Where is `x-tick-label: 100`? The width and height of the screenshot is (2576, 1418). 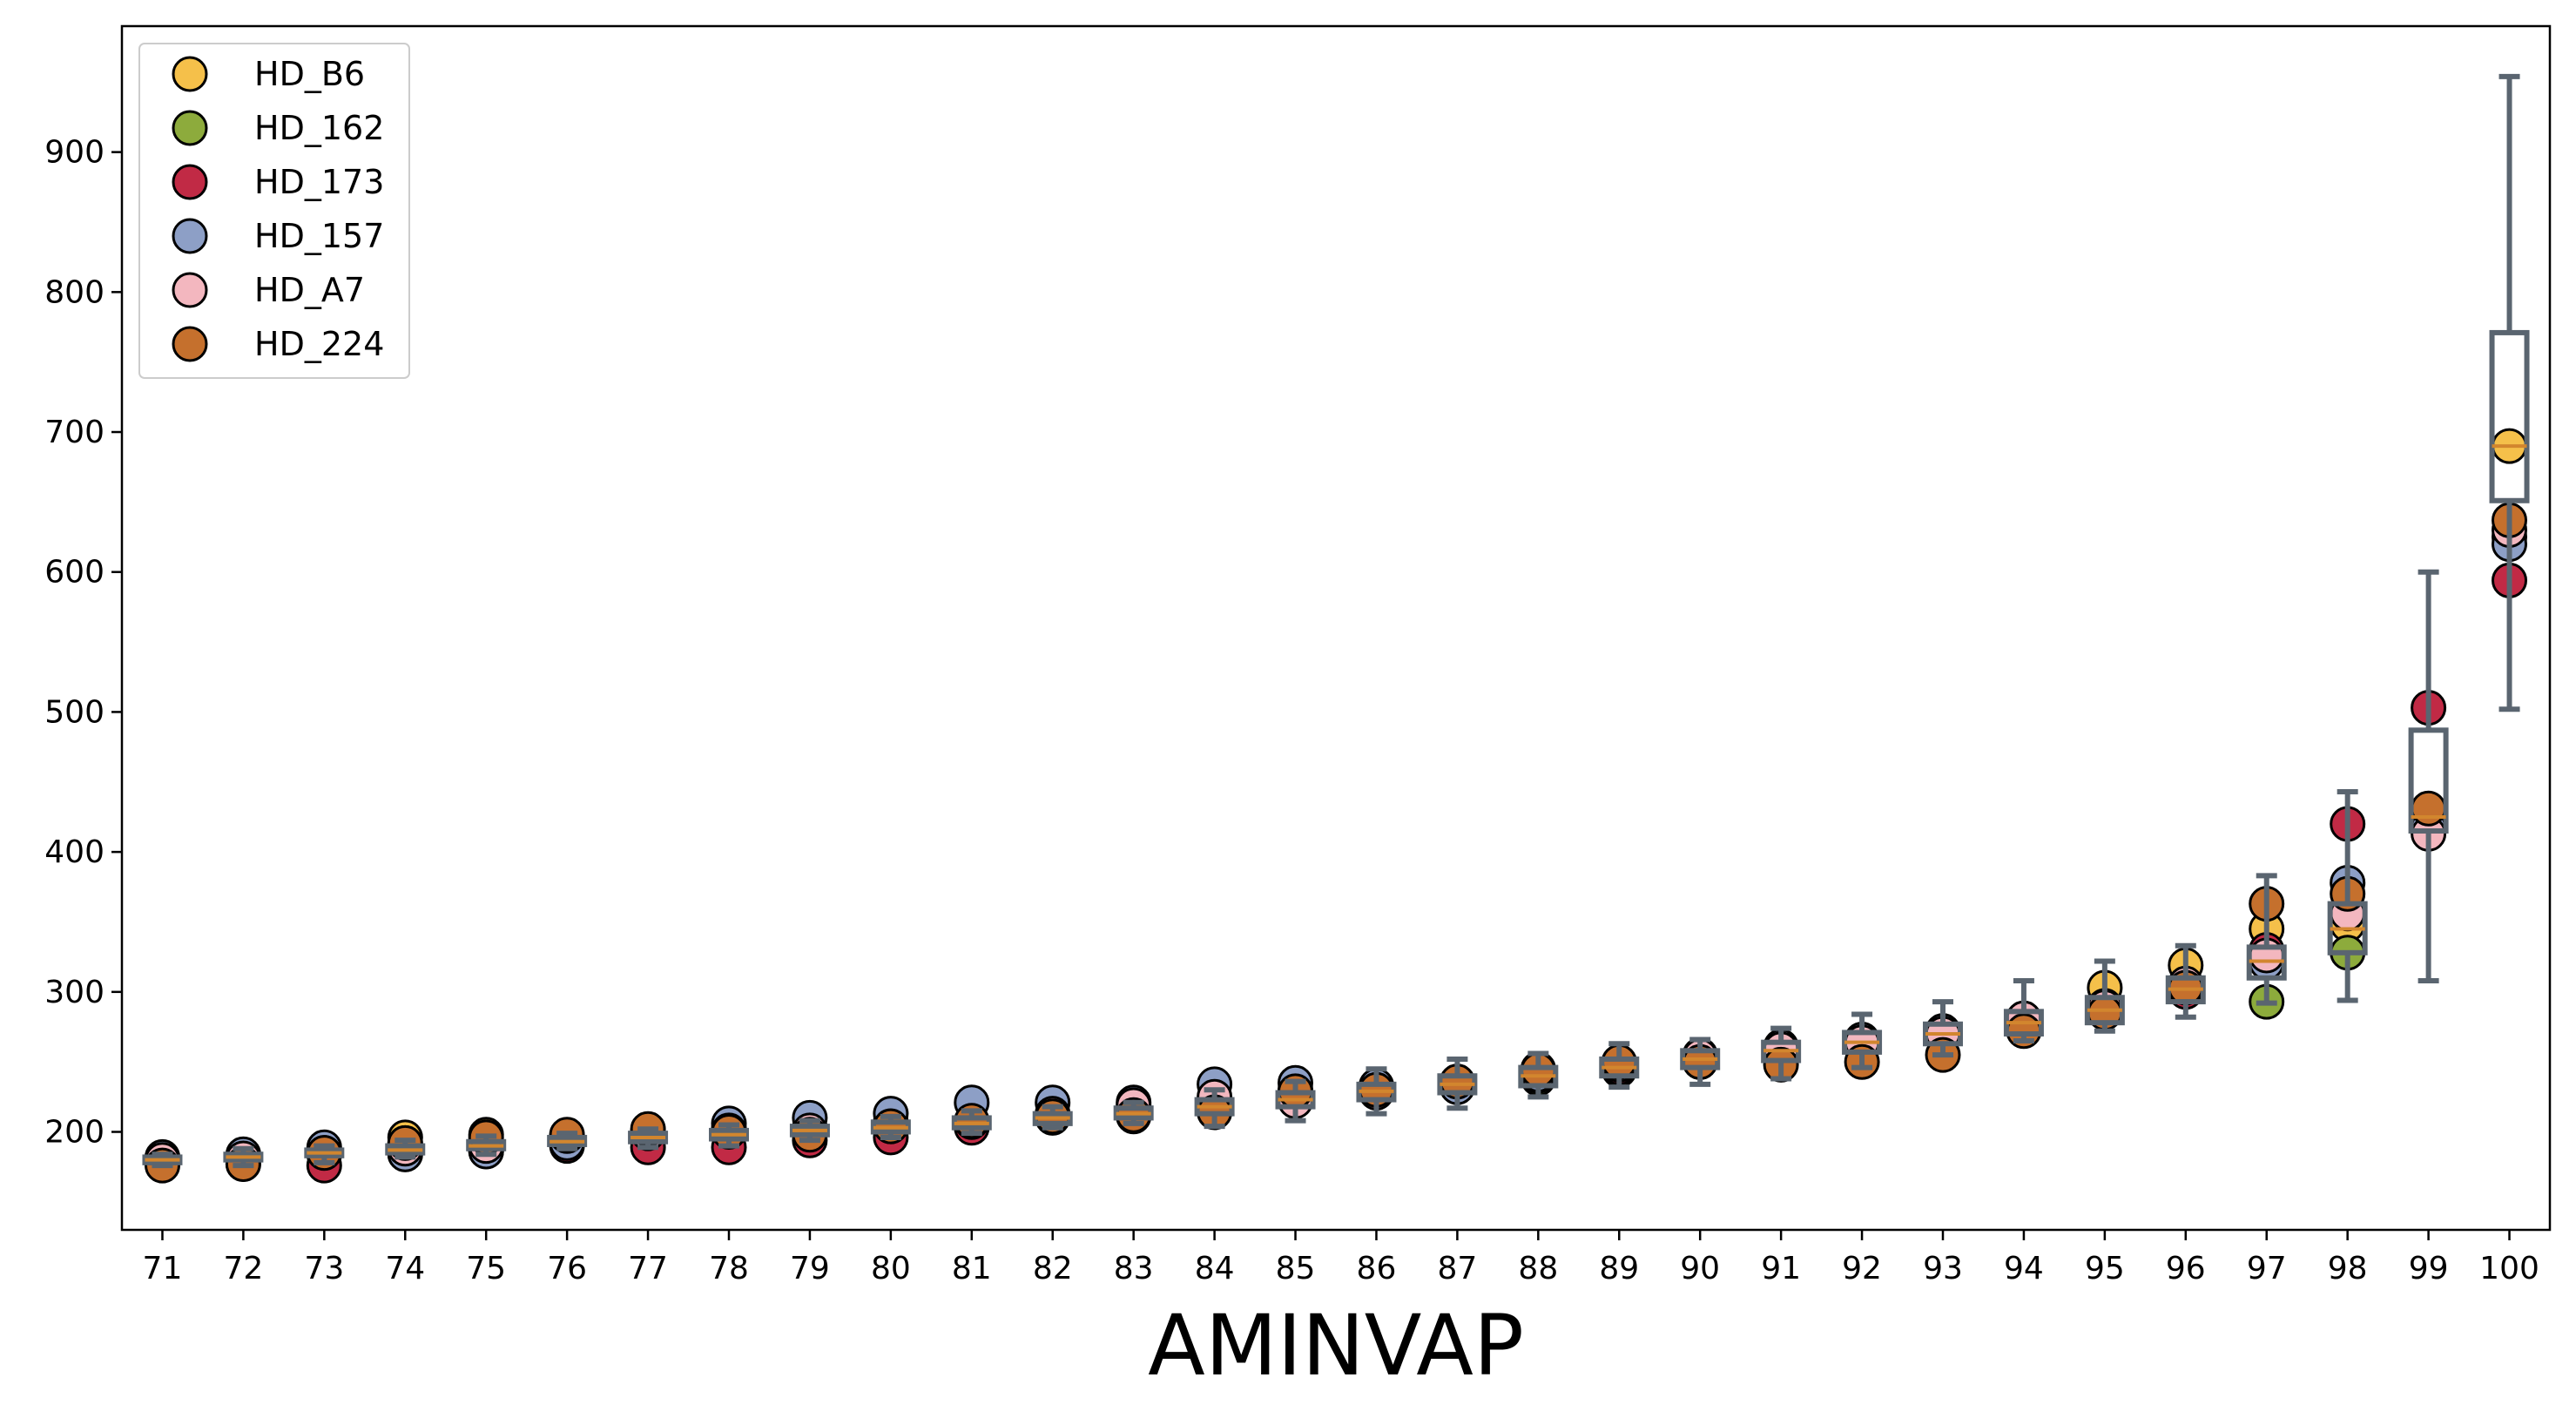
x-tick-label: 100 is located at coordinates (2509, 1268).